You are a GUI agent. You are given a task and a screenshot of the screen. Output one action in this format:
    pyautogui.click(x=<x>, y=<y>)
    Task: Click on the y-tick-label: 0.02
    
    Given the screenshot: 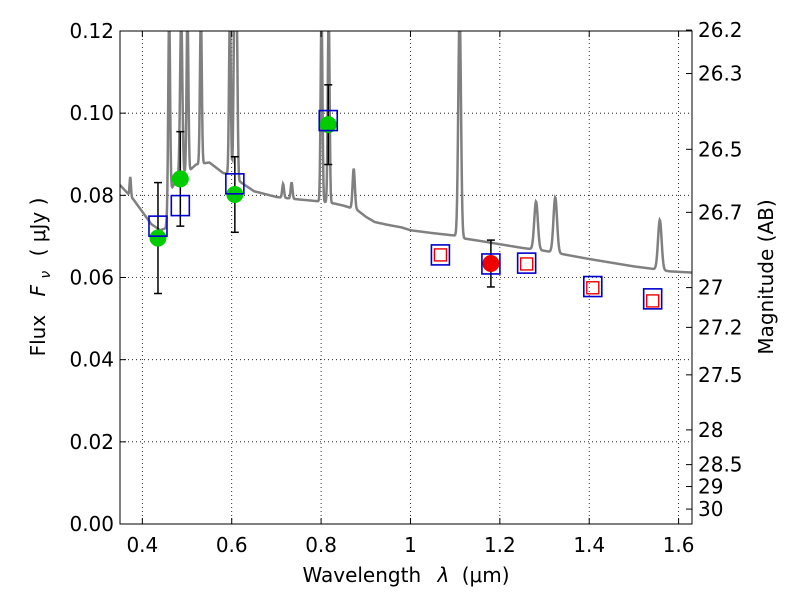 What is the action you would take?
    pyautogui.click(x=91, y=442)
    